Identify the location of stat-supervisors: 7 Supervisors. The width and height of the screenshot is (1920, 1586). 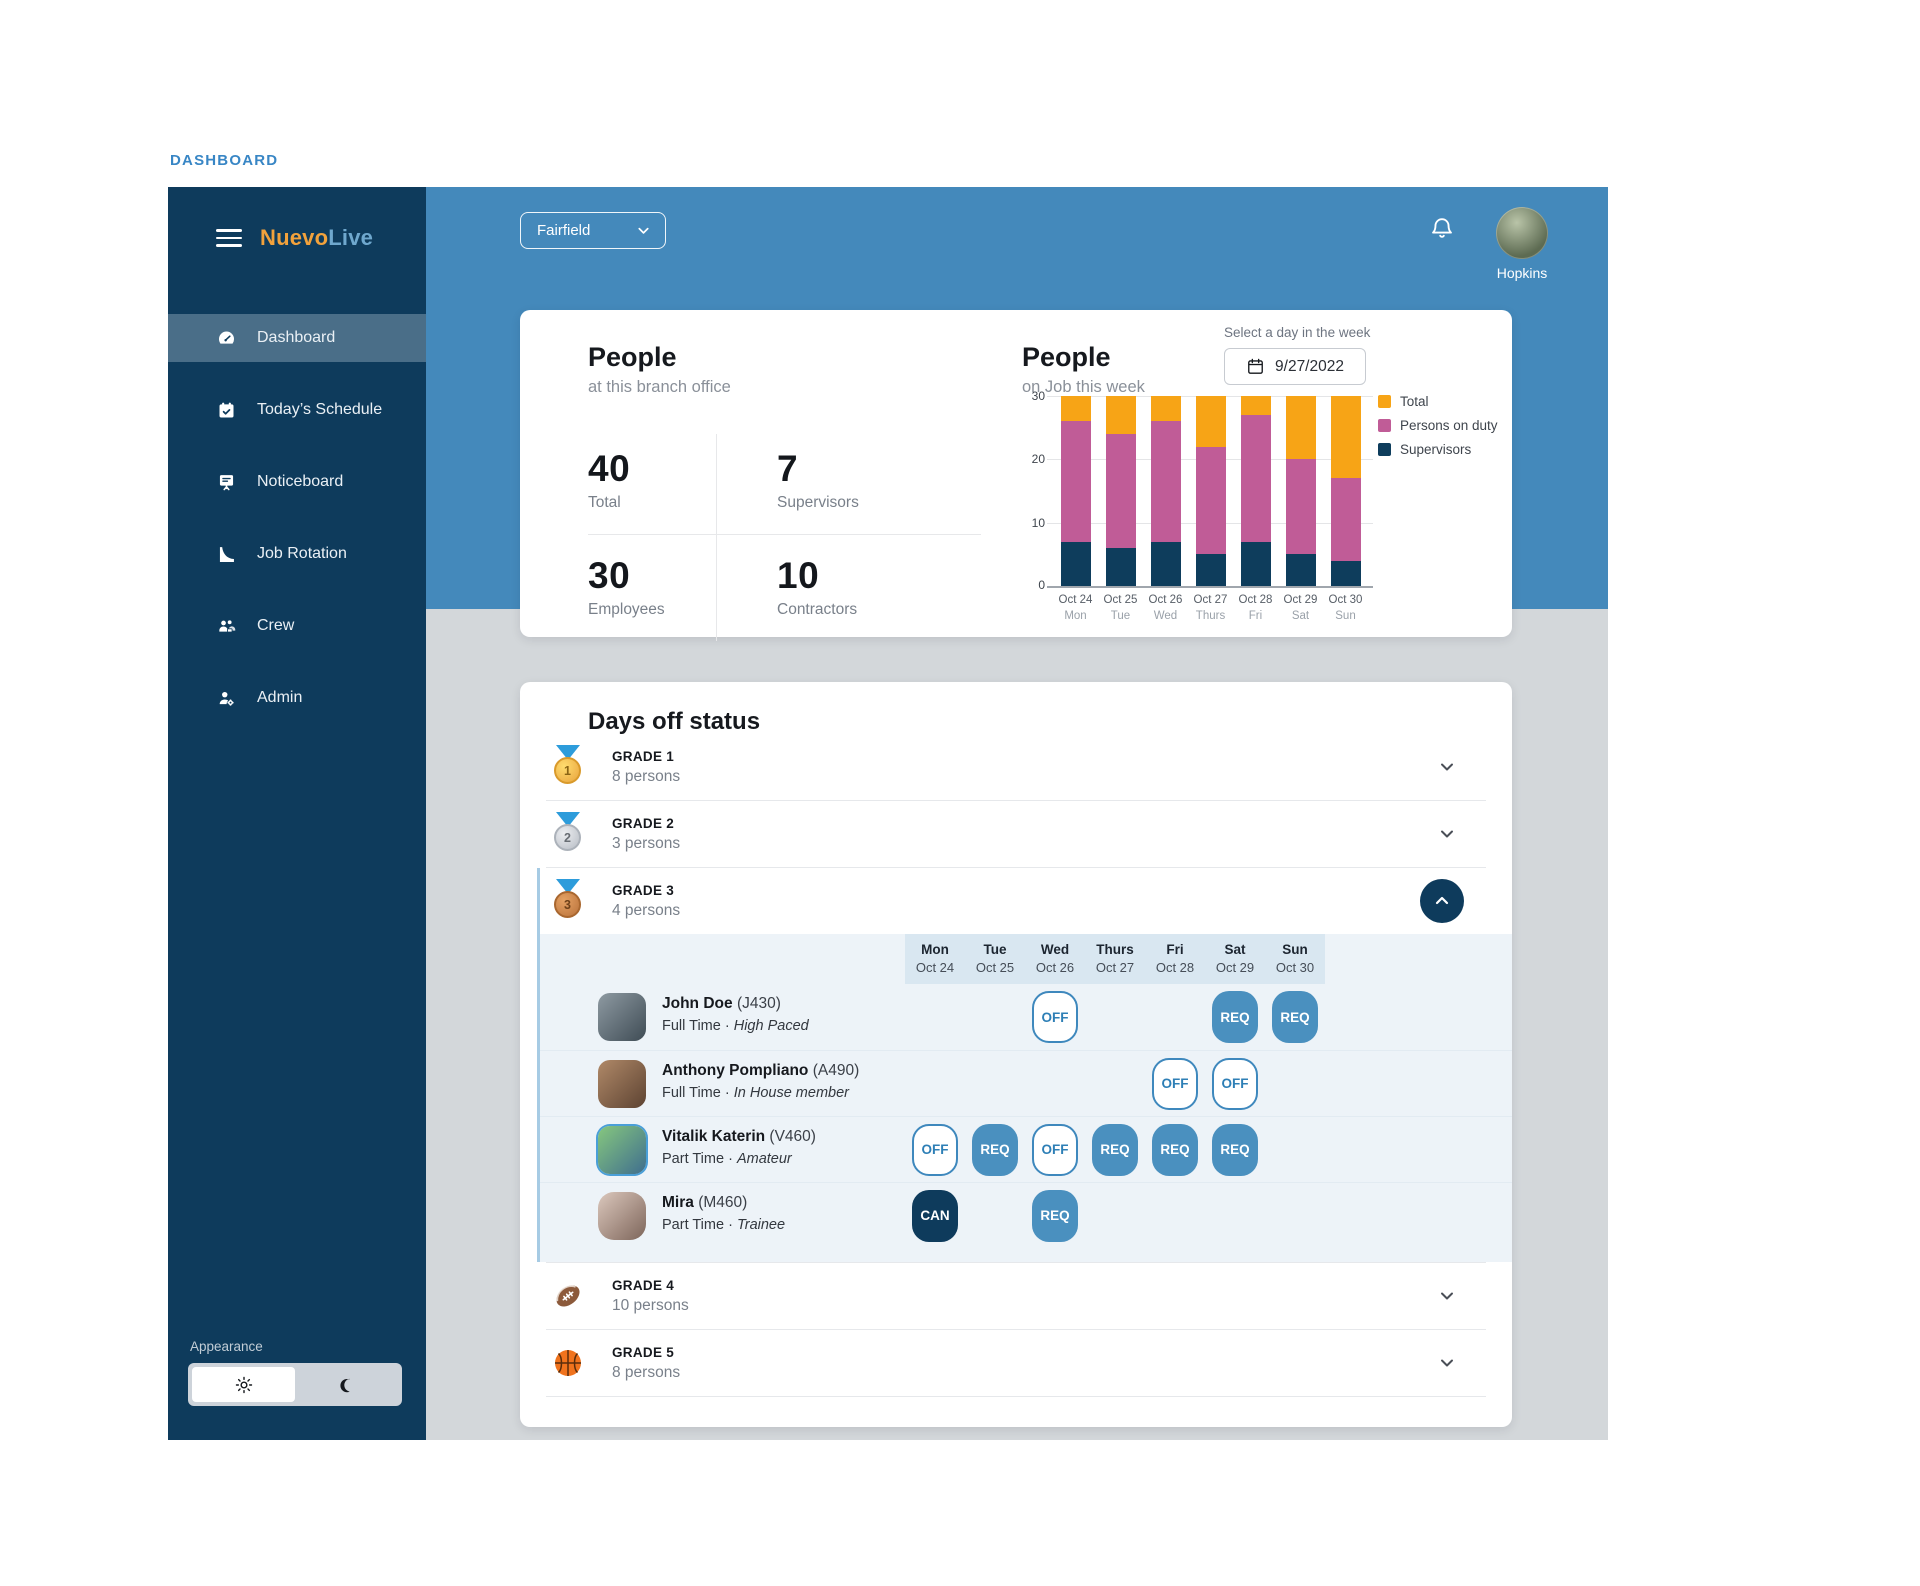
(848, 484).